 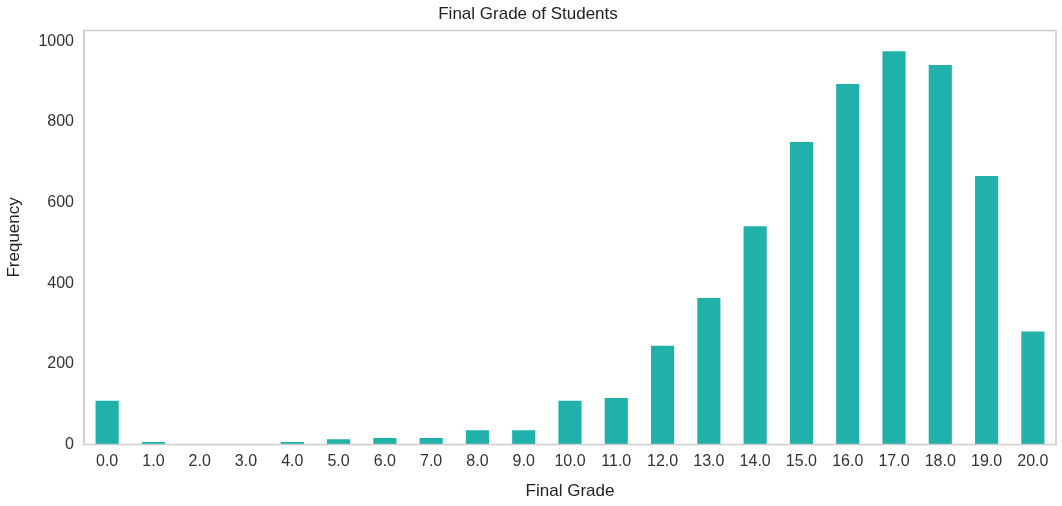 I want to click on x-tick-label: 11.0, so click(x=616, y=461).